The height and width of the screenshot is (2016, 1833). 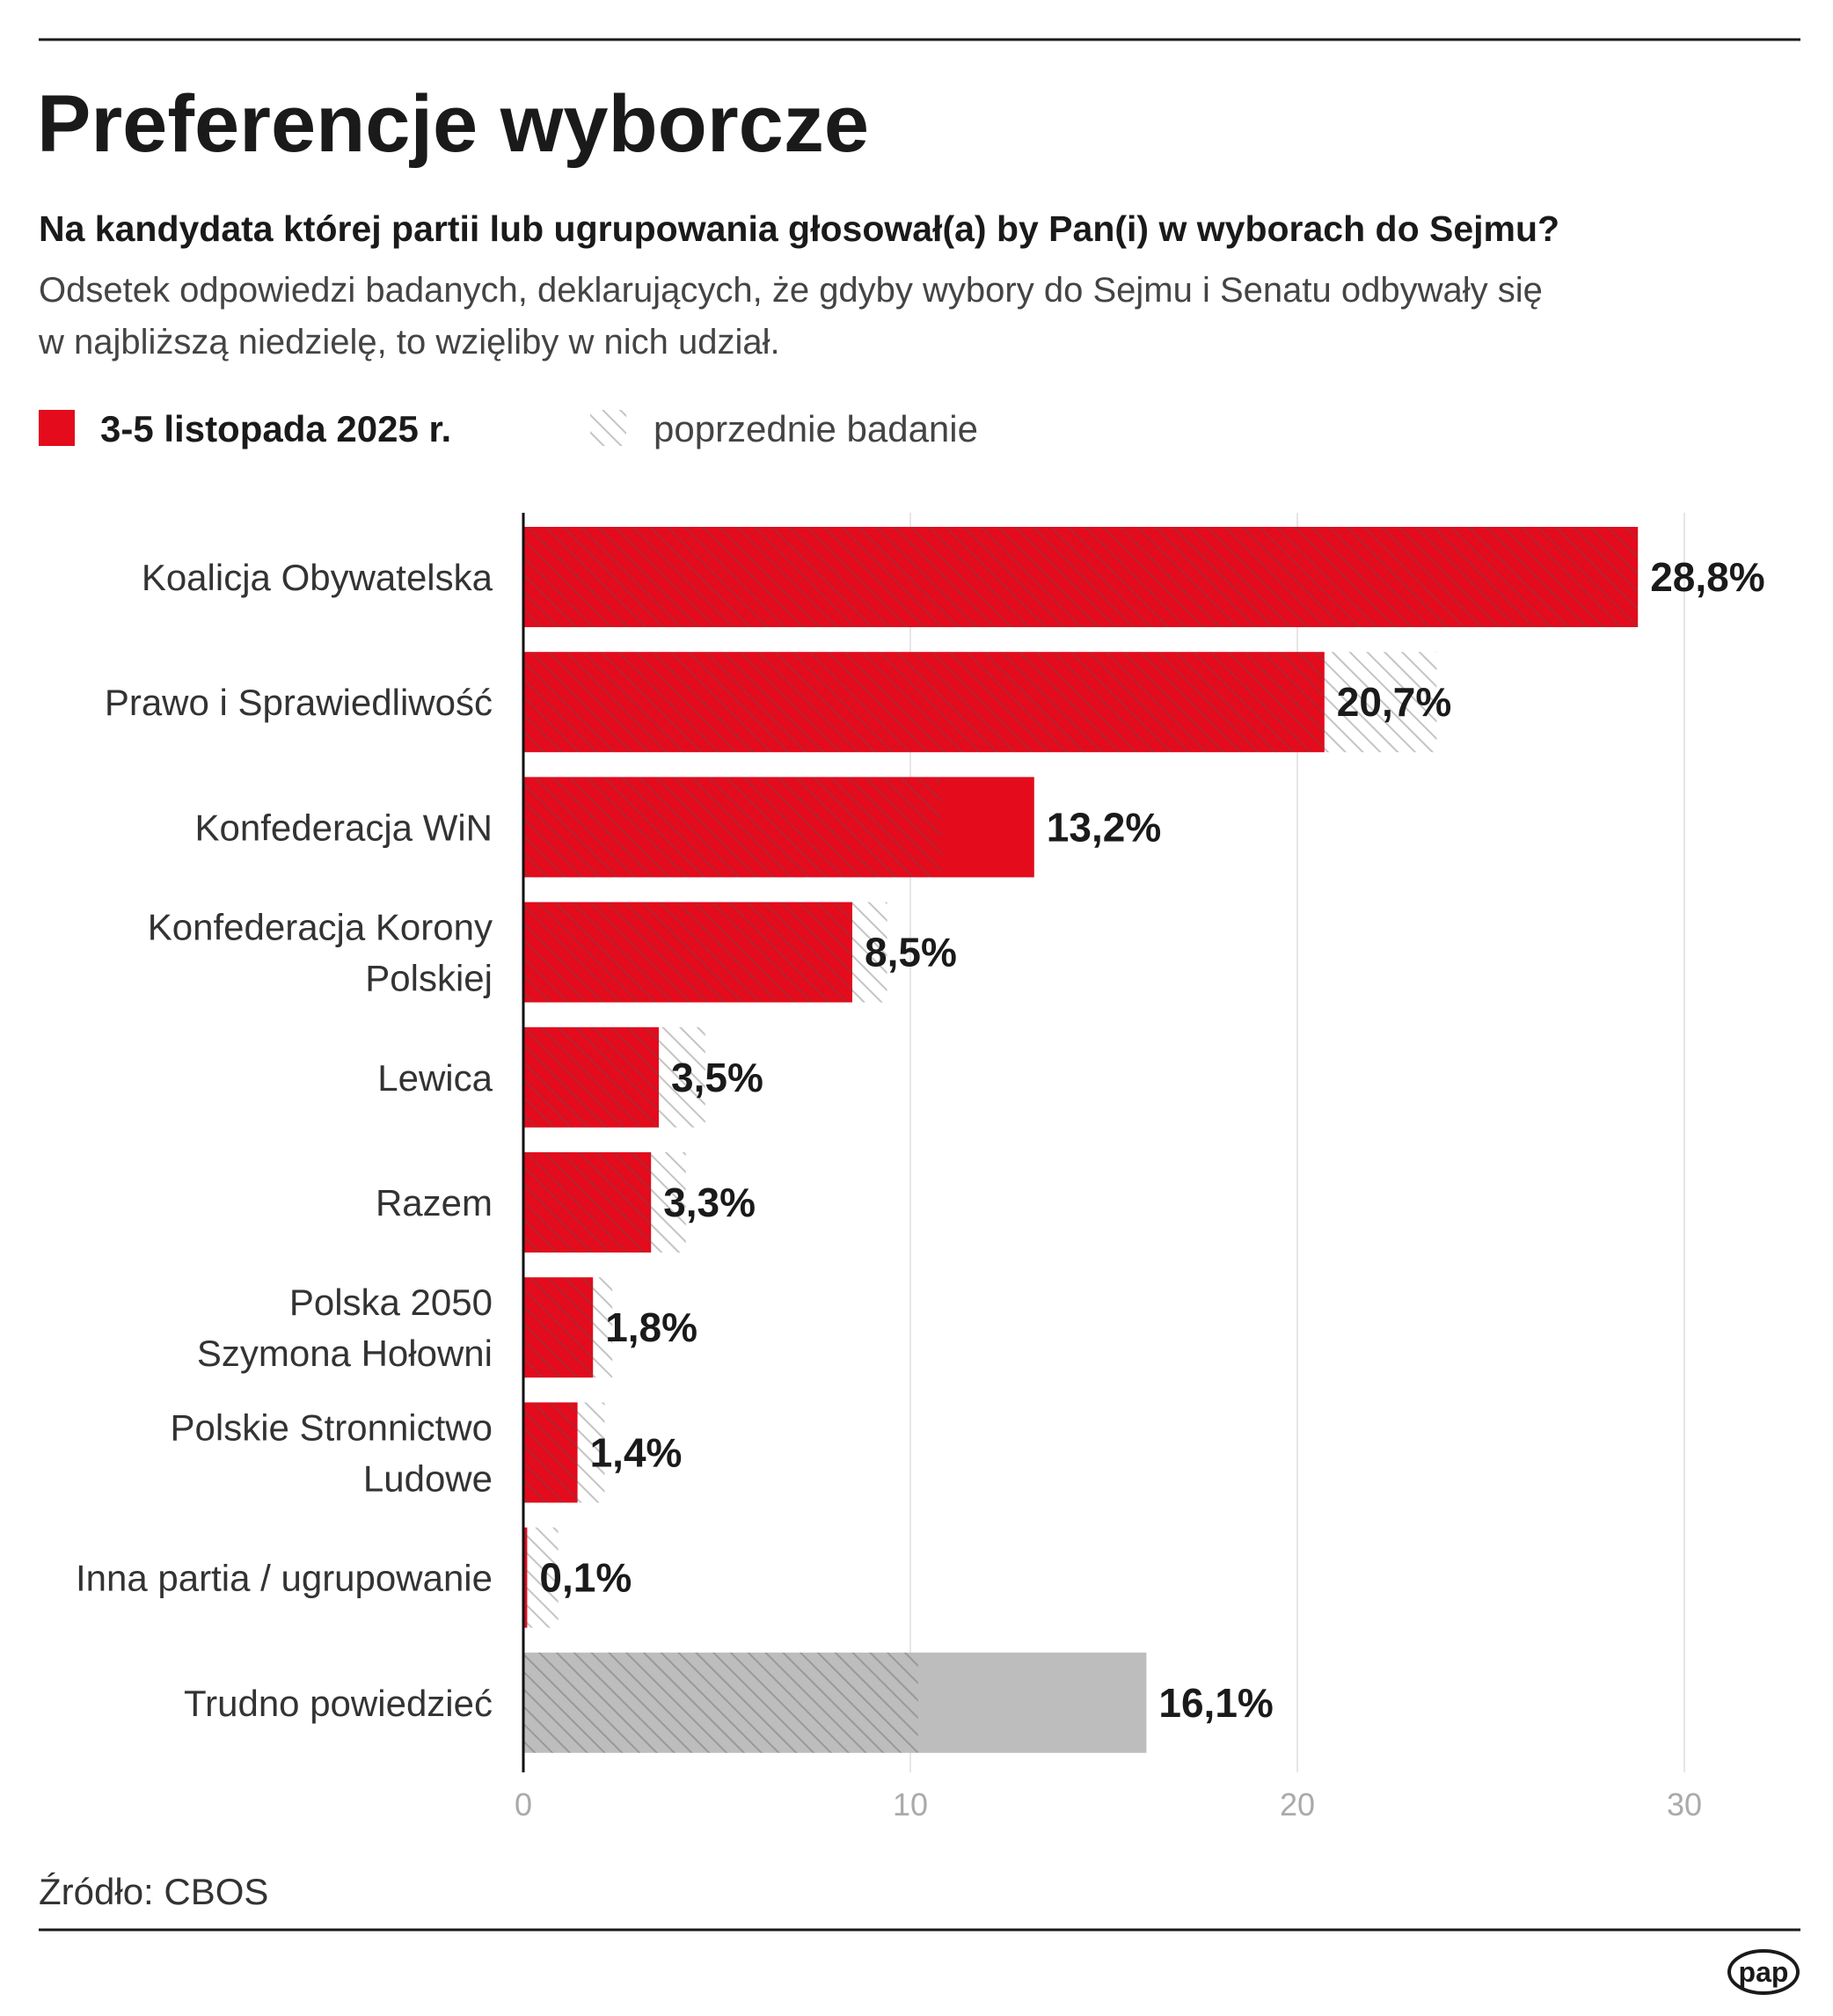 What do you see at coordinates (816, 428) in the screenshot?
I see `legend-label: poprzednie badanie` at bounding box center [816, 428].